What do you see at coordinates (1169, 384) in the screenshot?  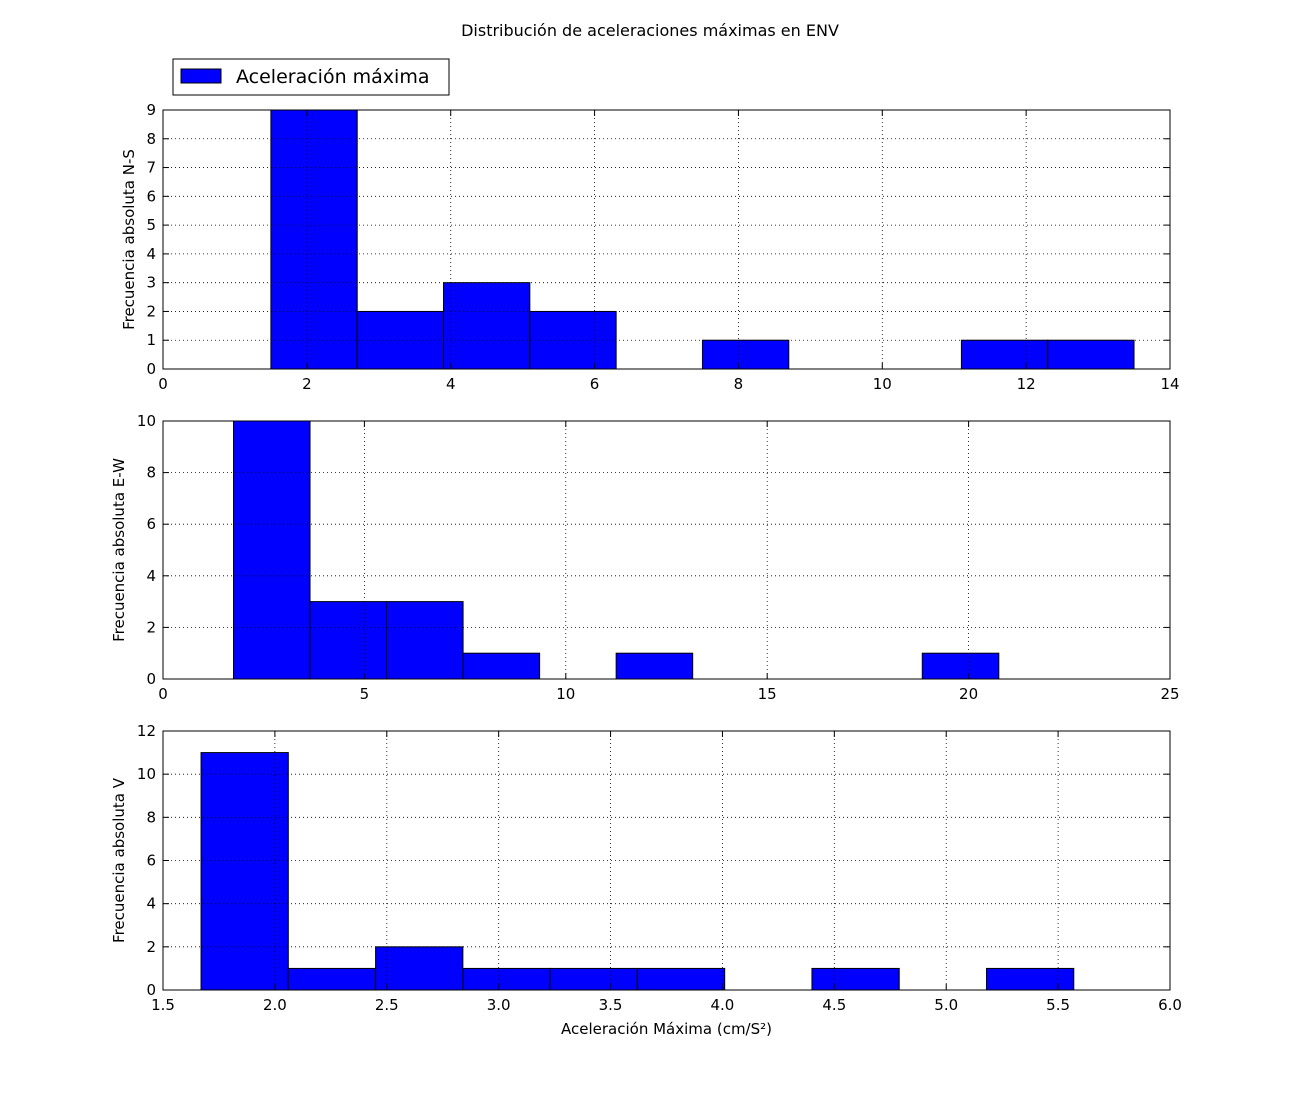 I see `x-tick-label: 14` at bounding box center [1169, 384].